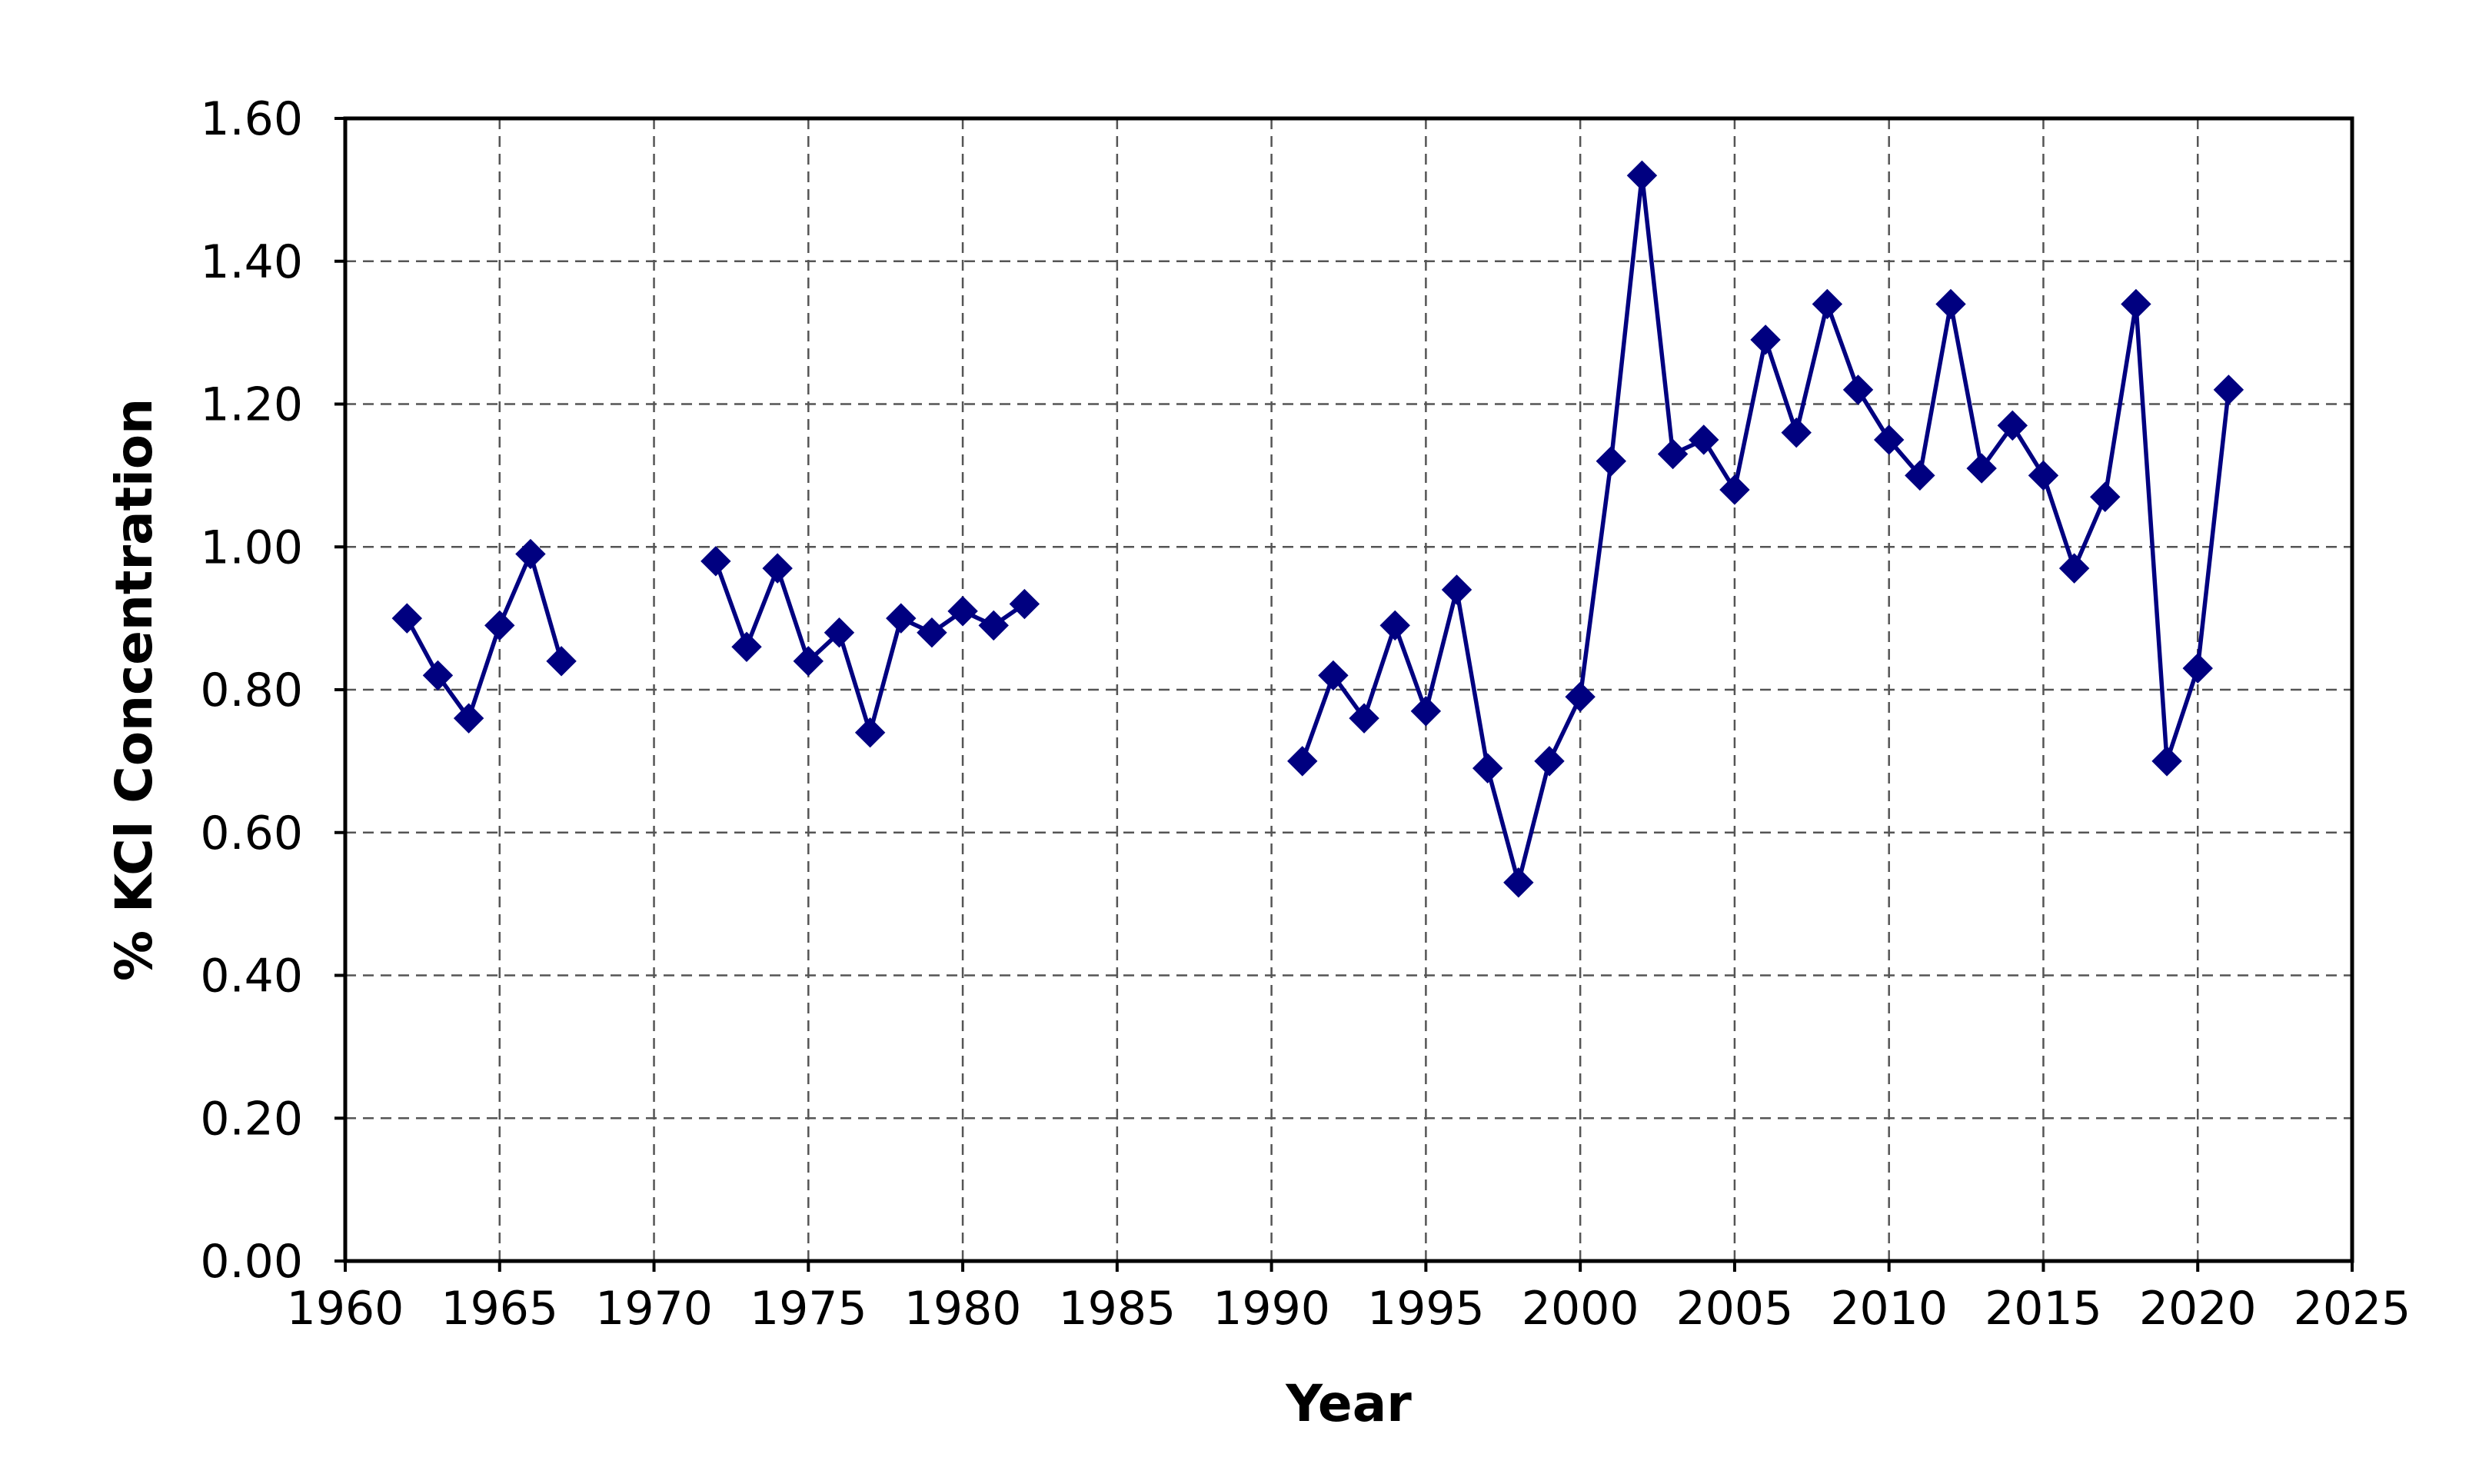 The image size is (2479, 1484). What do you see at coordinates (2198, 1309) in the screenshot?
I see `x-tick-label: 2020` at bounding box center [2198, 1309].